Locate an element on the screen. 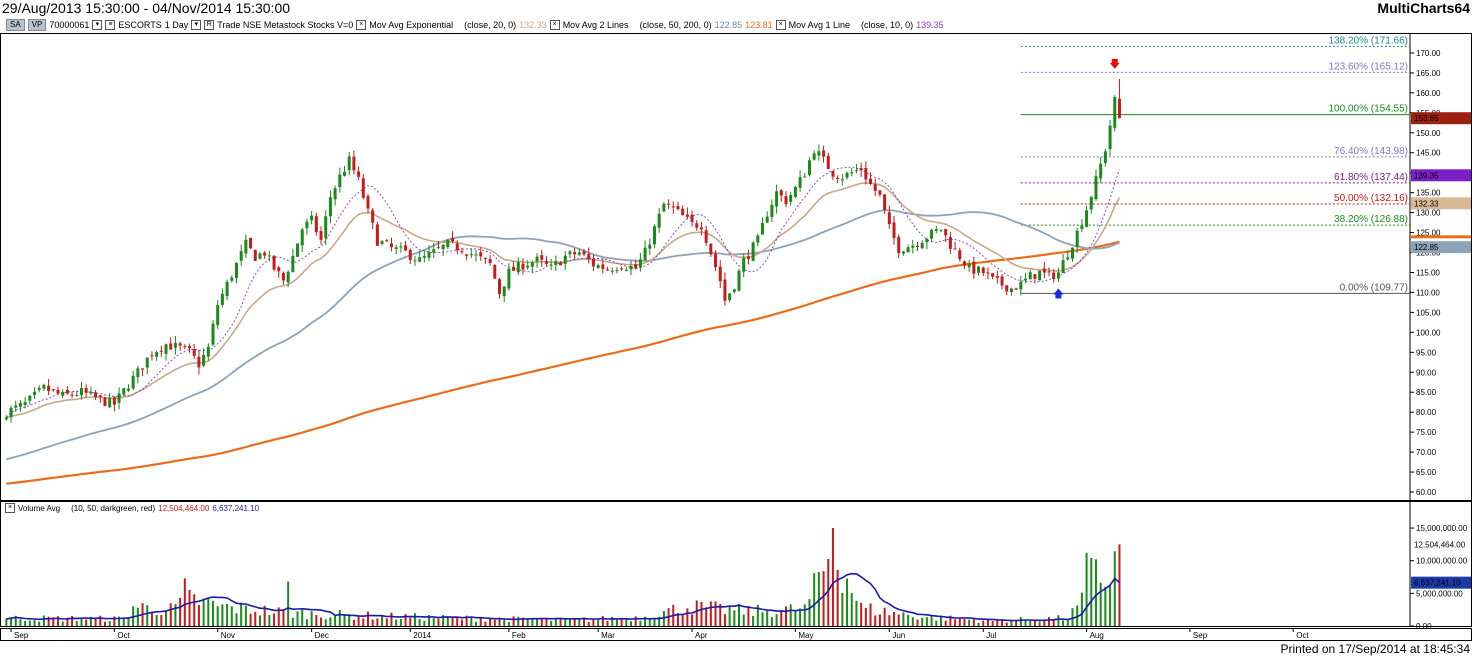 The image size is (1472, 656). indicator1-close-icon: × is located at coordinates (361, 25).